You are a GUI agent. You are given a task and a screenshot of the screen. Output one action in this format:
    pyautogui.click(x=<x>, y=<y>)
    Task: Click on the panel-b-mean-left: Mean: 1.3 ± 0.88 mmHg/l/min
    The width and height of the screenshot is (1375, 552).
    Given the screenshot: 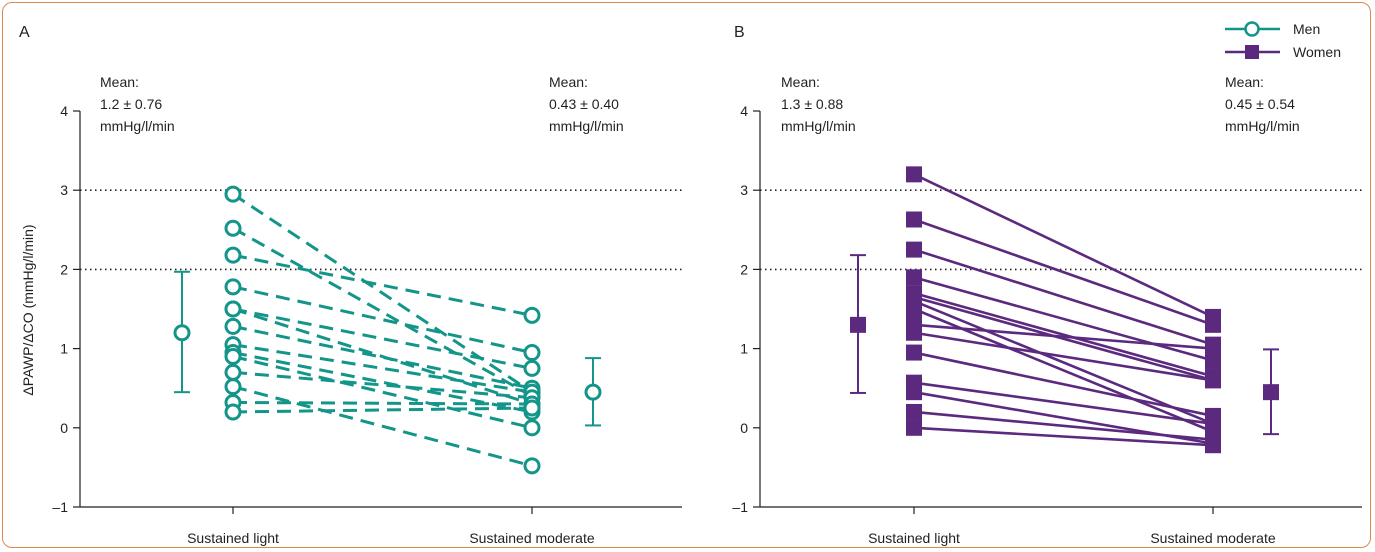 What is the action you would take?
    pyautogui.click(x=818, y=104)
    